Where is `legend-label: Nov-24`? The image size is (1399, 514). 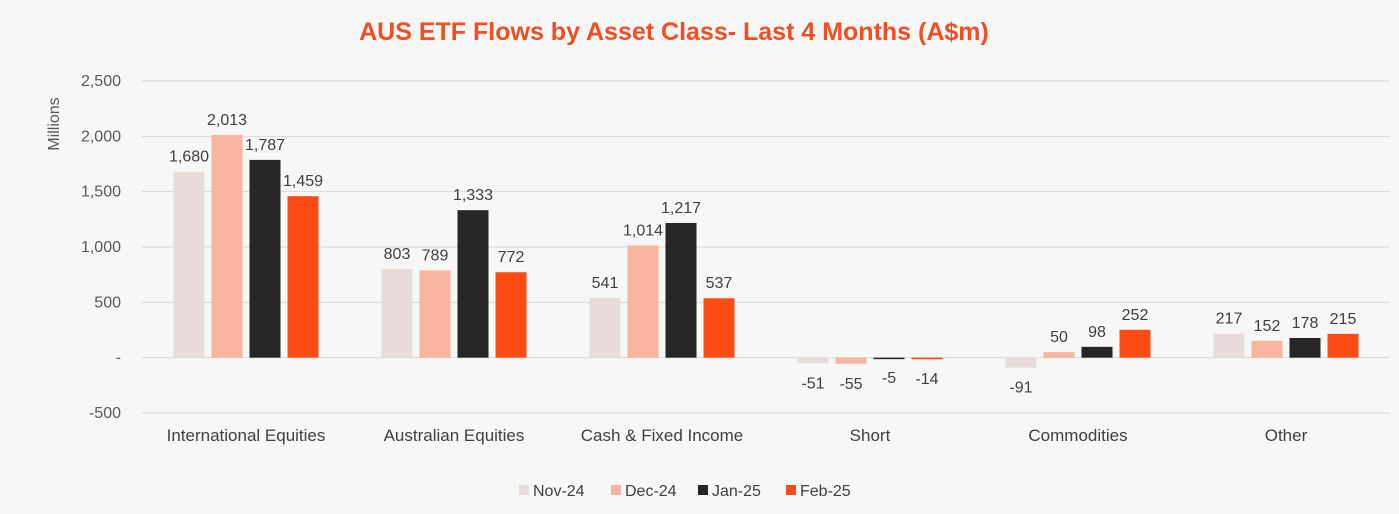
legend-label: Nov-24 is located at coordinates (559, 491).